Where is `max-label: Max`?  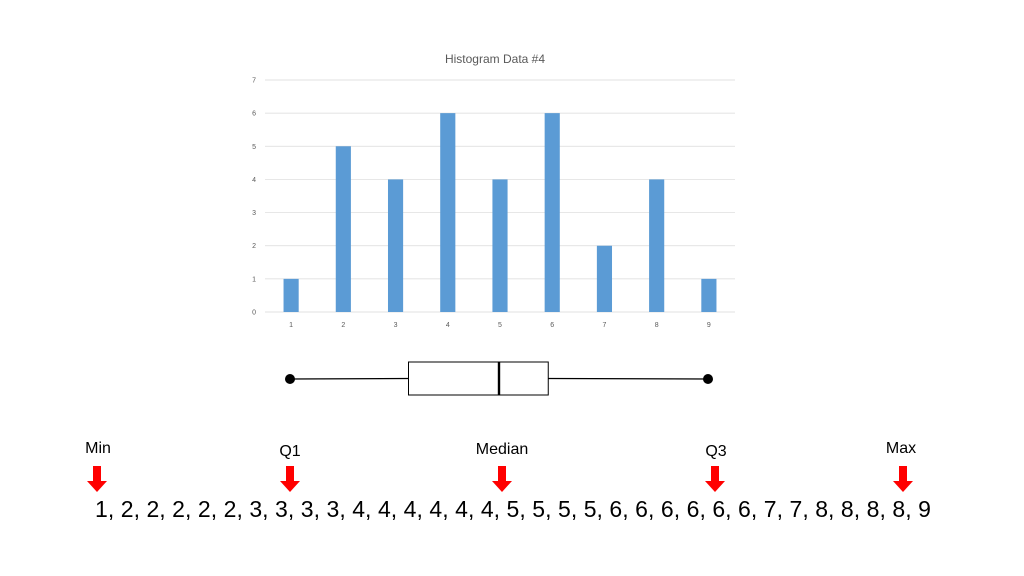
max-label: Max is located at coordinates (901, 448).